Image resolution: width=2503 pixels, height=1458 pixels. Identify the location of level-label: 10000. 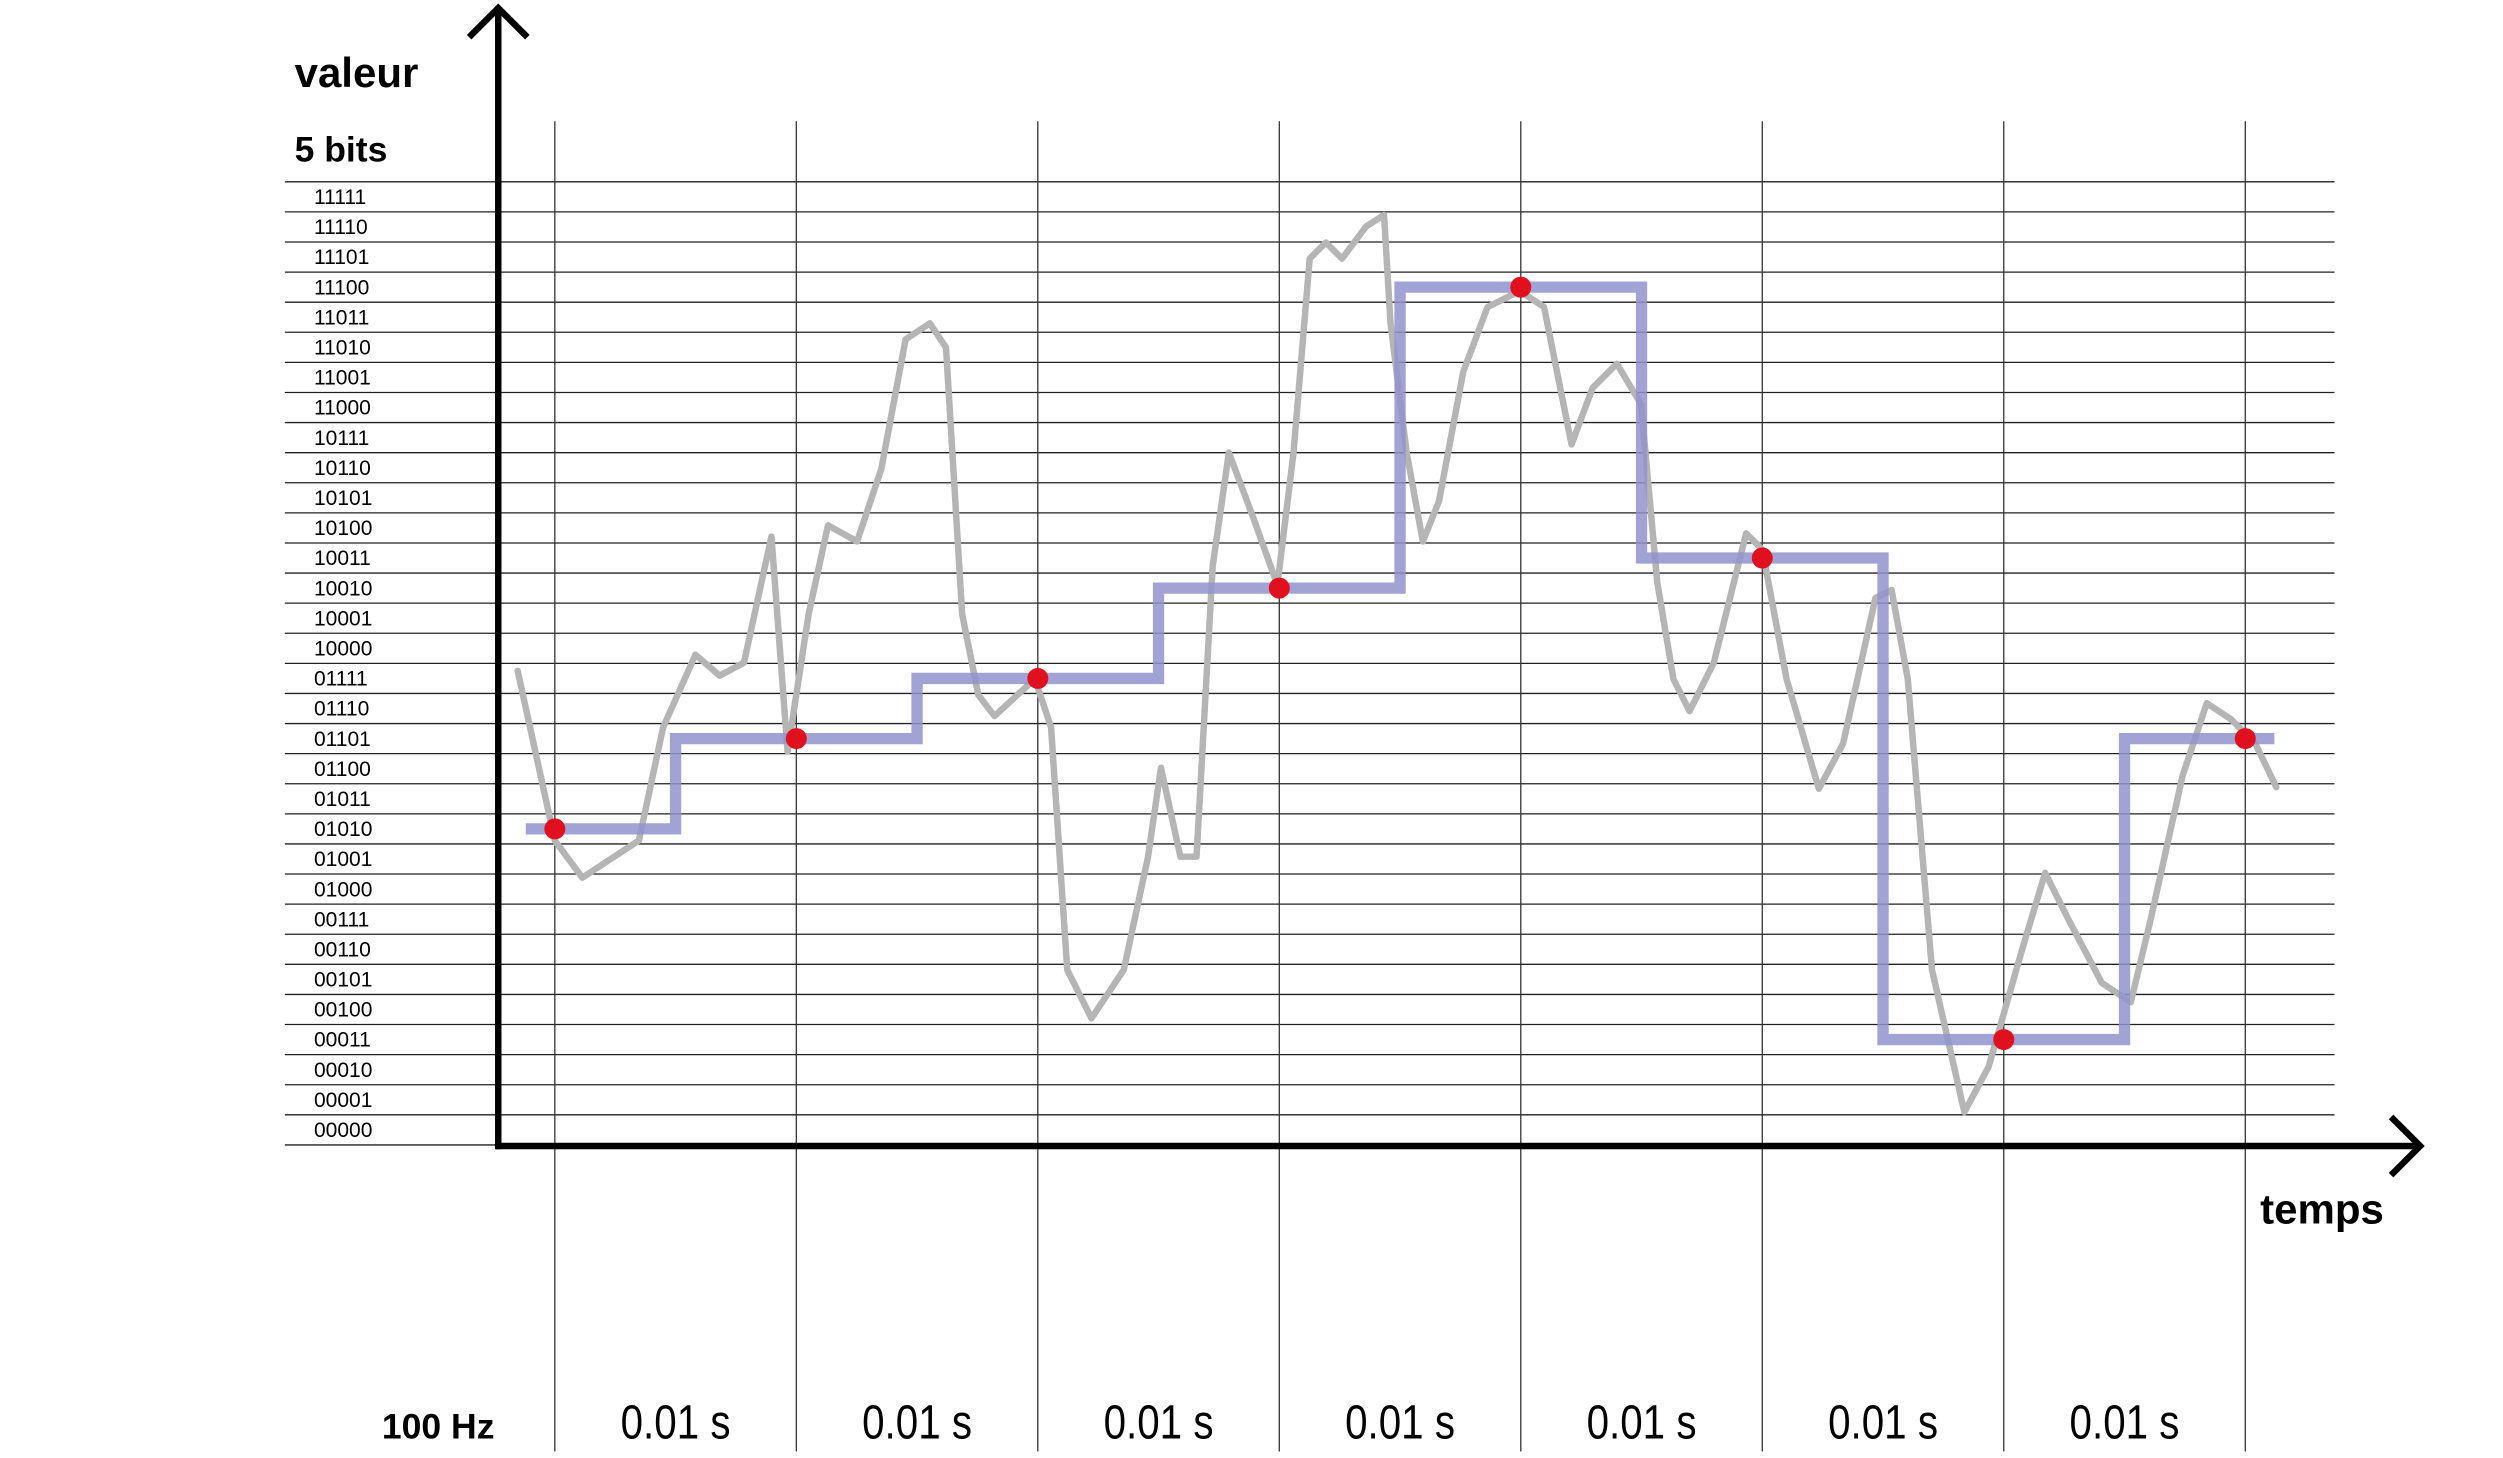
(343, 648).